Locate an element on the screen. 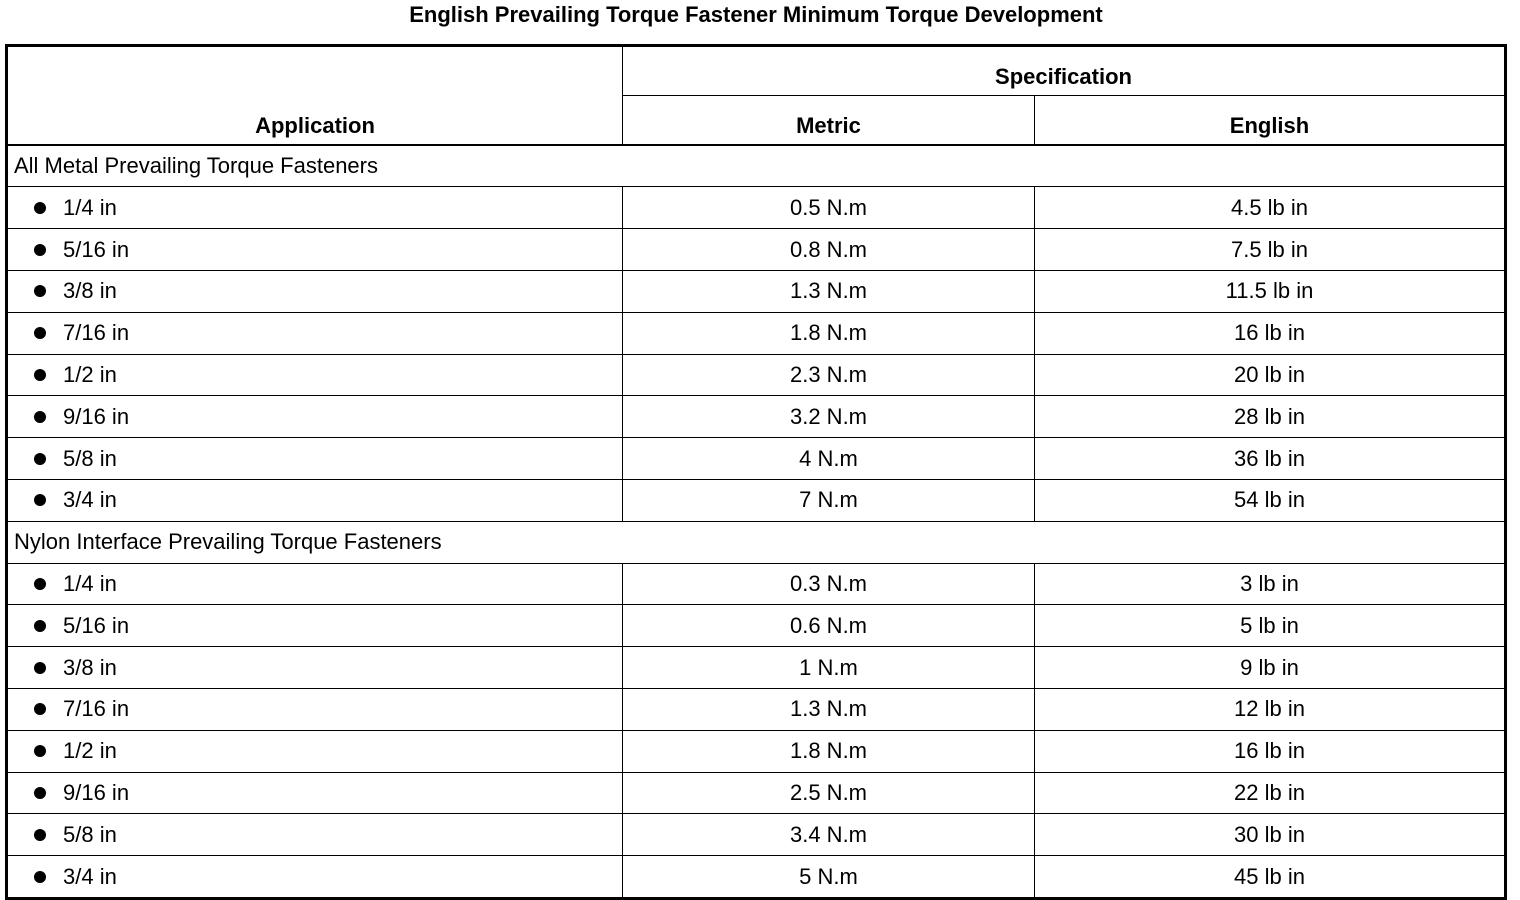 This screenshot has width=1520, height=900. english-cell: 28 lb in is located at coordinates (1270, 417).